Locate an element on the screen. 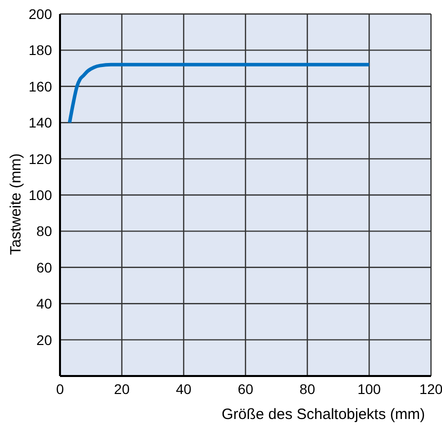 Image resolution: width=442 pixels, height=425 pixels. y-tick-label: 120 is located at coordinates (40, 158).